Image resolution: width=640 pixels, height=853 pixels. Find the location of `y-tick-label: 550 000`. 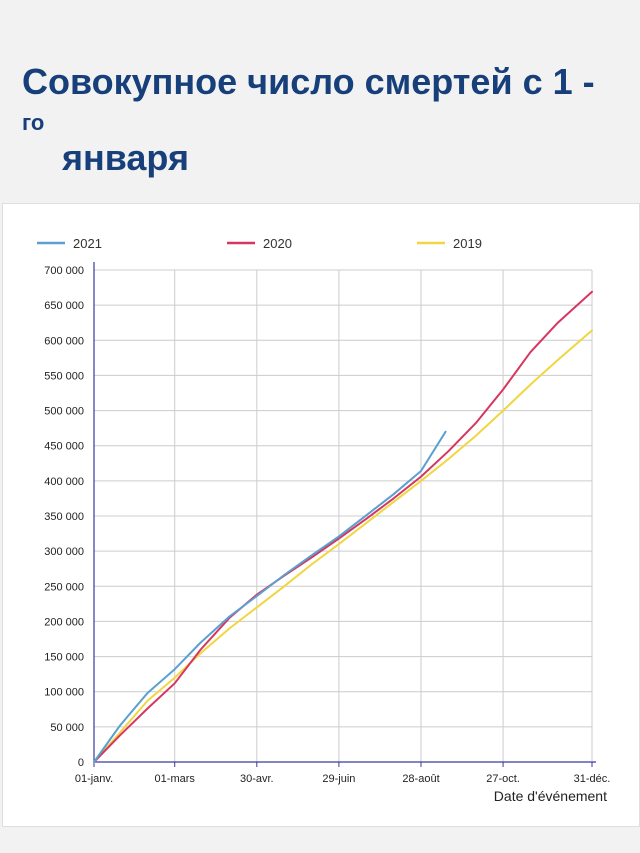

y-tick-label: 550 000 is located at coordinates (64, 376).